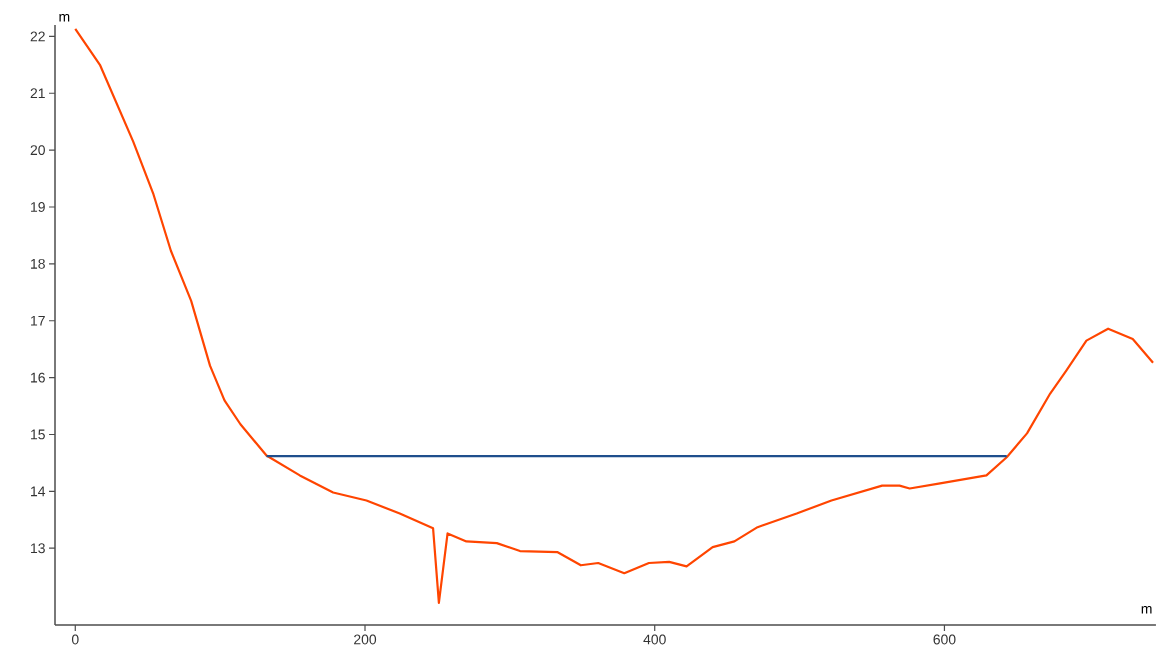  I want to click on y-tick-label: 22, so click(37, 36).